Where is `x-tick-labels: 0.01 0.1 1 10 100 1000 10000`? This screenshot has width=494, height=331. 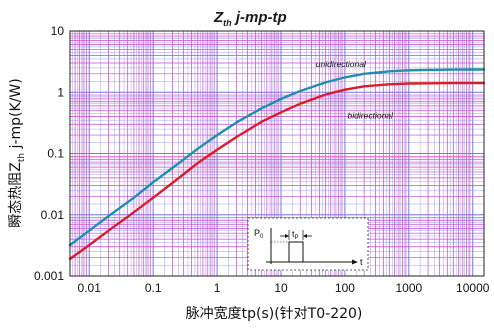 x-tick-labels: 0.01 0.1 1 10 100 1000 10000 is located at coordinates (284, 288).